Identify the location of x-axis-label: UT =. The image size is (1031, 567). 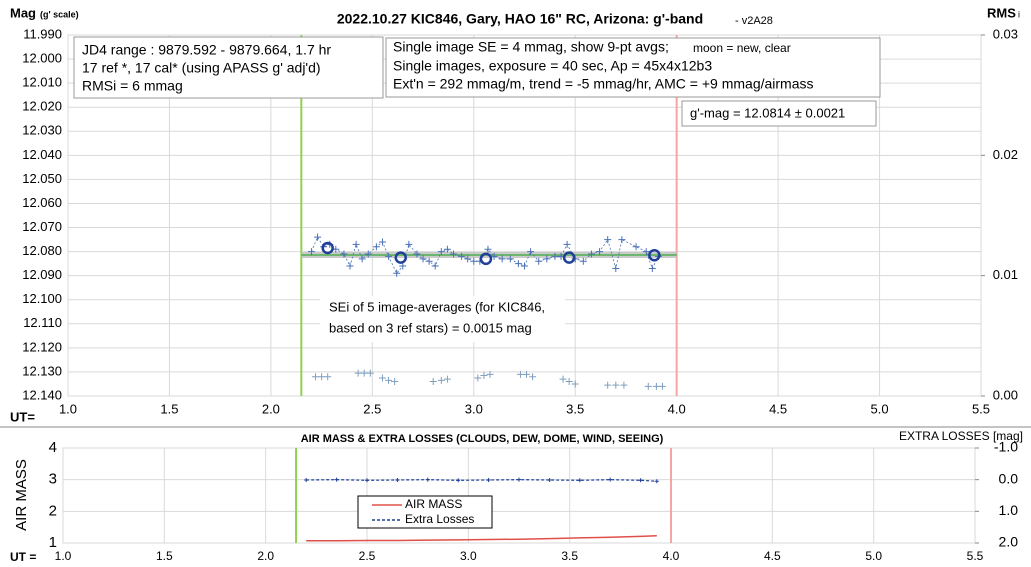
(23, 557).